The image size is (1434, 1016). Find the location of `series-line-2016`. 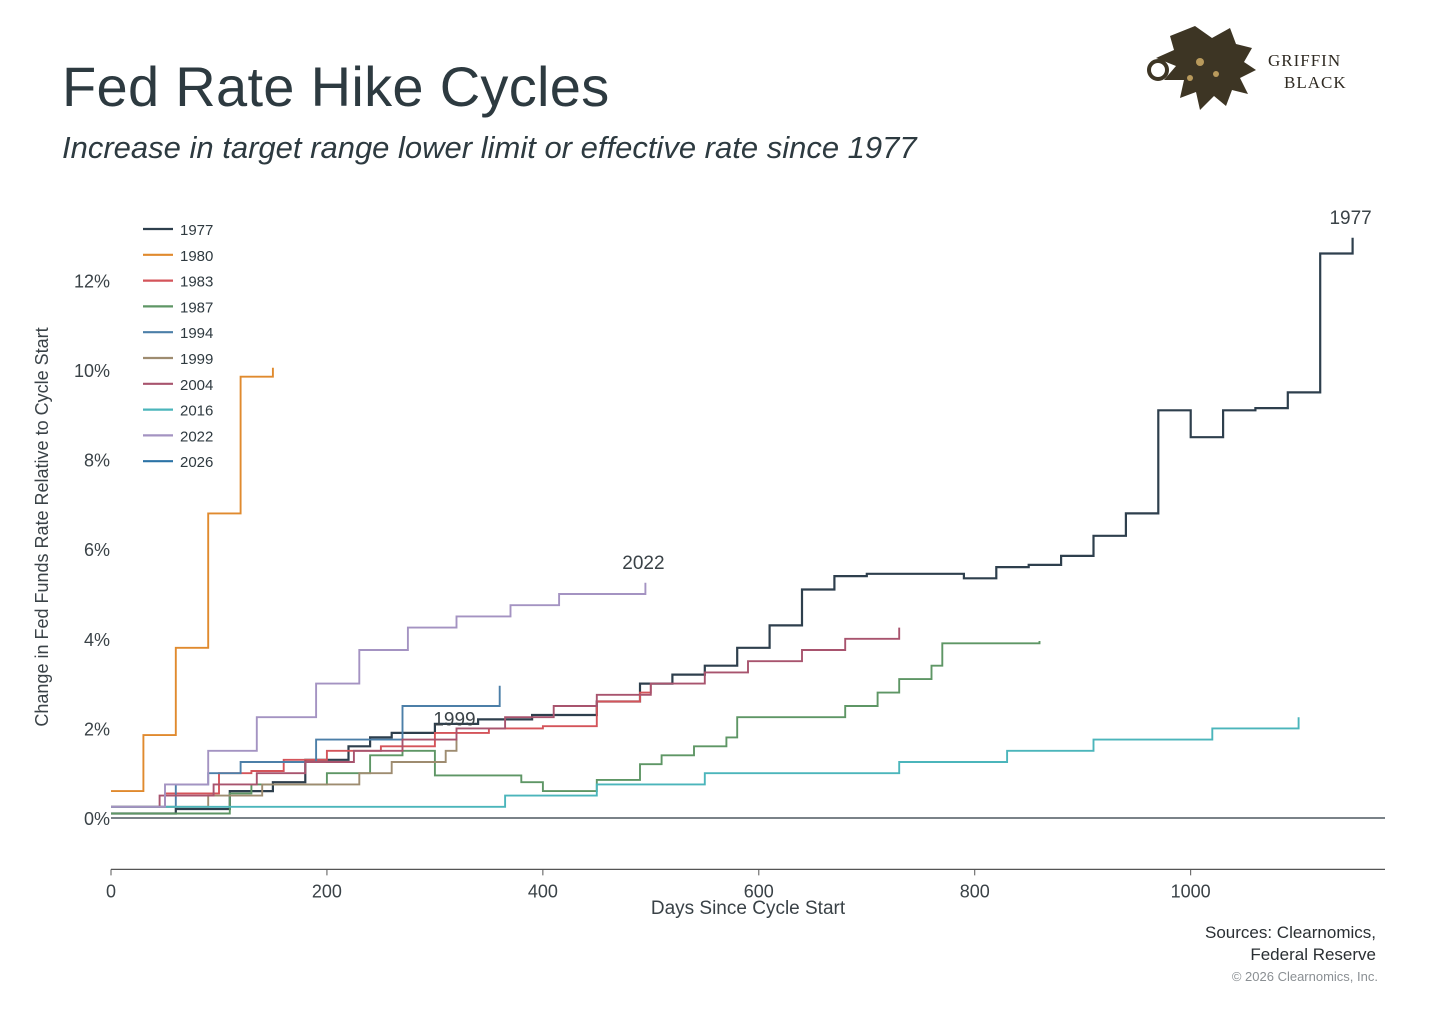

series-line-2016 is located at coordinates (705, 762).